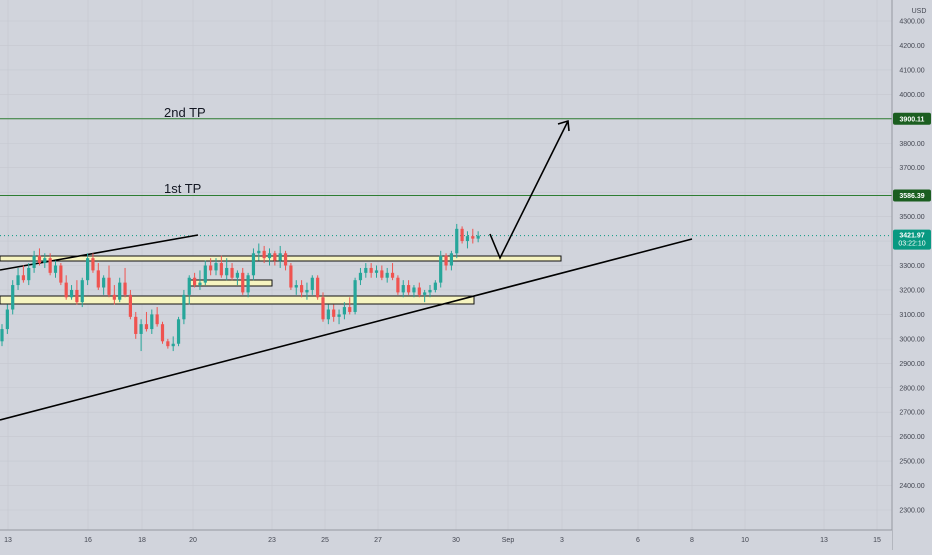 This screenshot has width=932, height=555. I want to click on first-tp-label: 1st TP, so click(182, 188).